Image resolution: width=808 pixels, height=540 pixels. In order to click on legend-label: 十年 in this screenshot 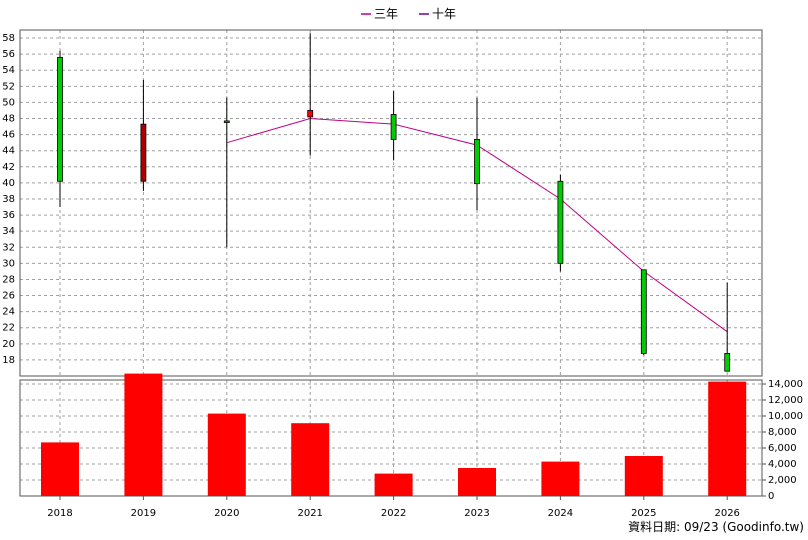, I will do `click(444, 14)`.